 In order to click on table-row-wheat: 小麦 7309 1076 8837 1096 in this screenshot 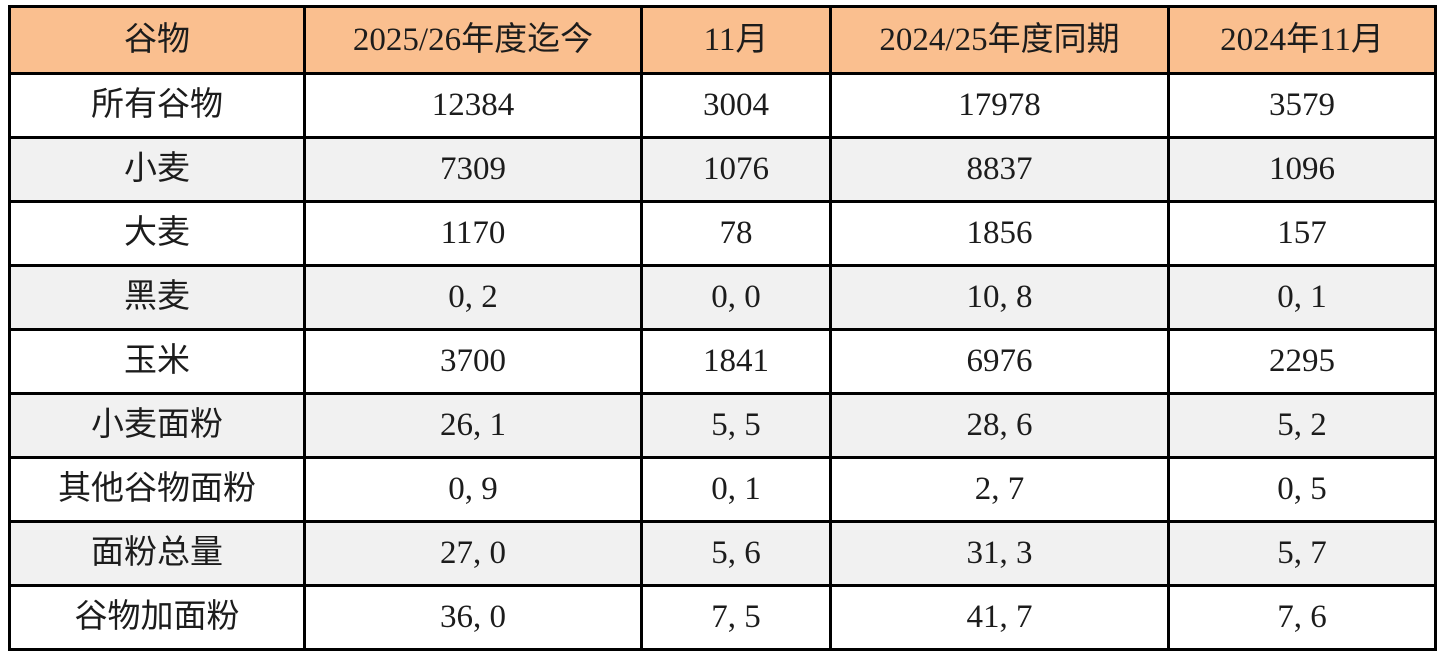, I will do `click(722, 169)`.